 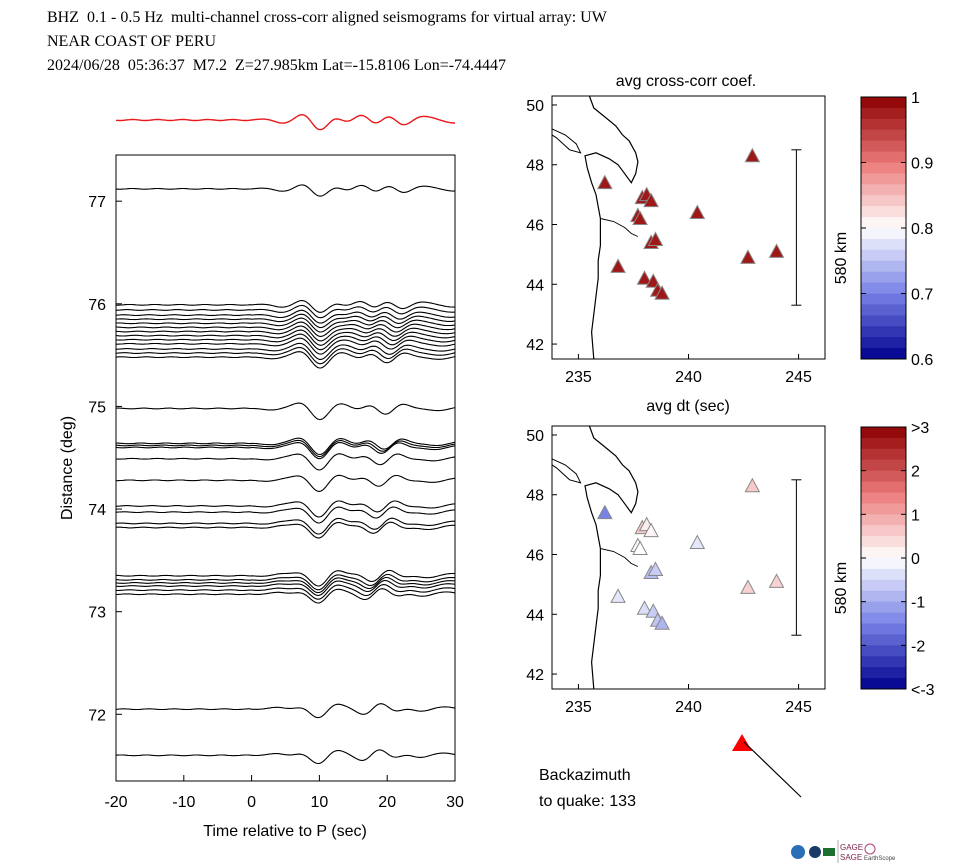 What do you see at coordinates (922, 164) in the screenshot?
I see `colorbar-tick-label: 0.9` at bounding box center [922, 164].